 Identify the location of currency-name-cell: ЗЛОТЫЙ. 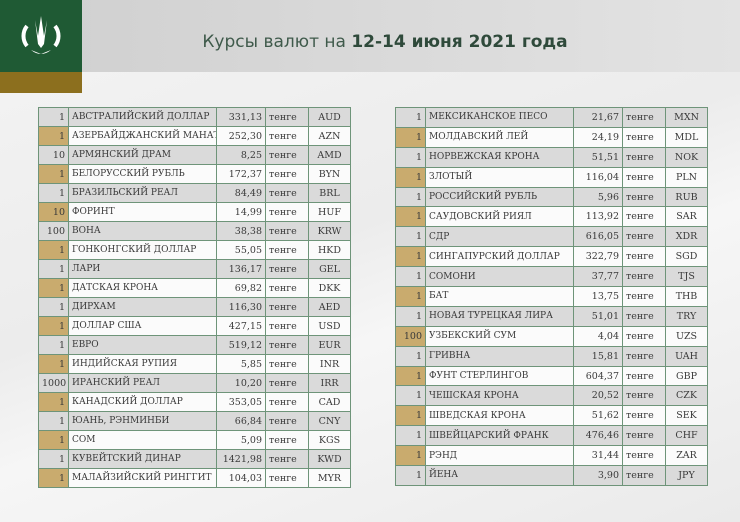
(499, 177).